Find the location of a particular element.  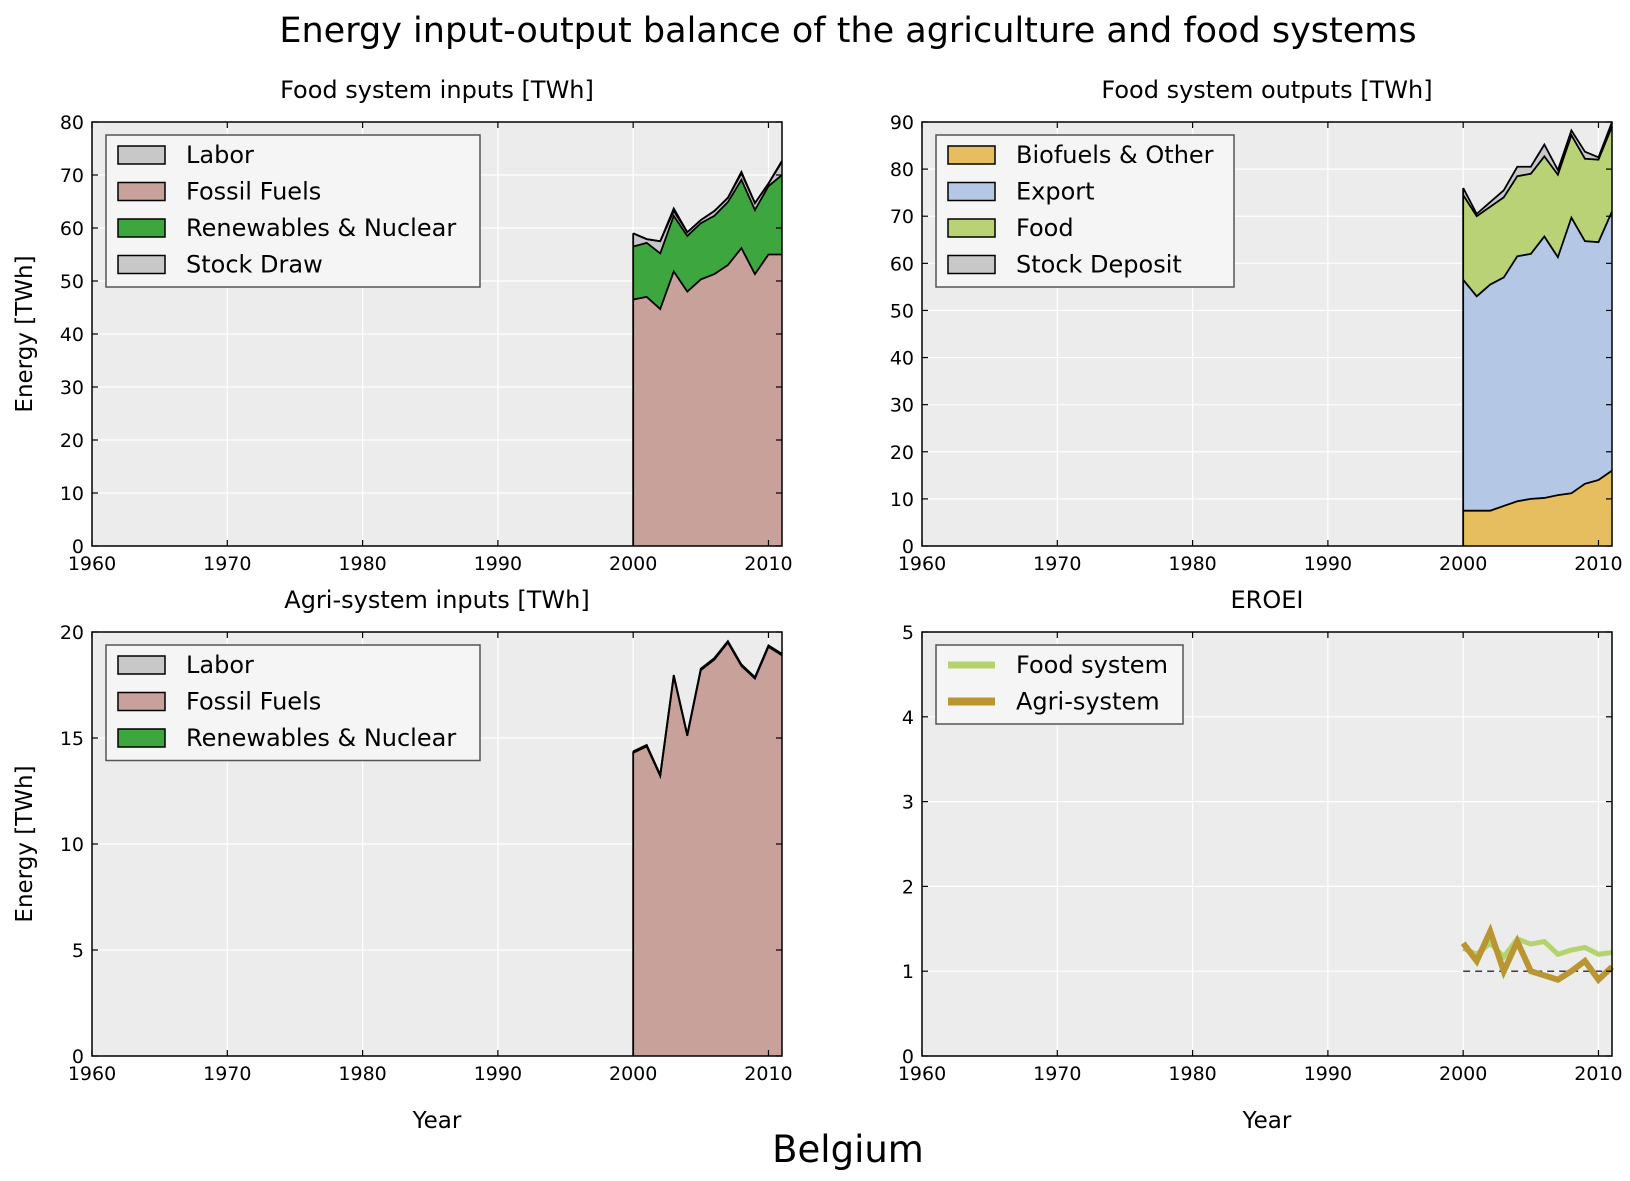

area-renewables-nuclear is located at coordinates (707, 242).